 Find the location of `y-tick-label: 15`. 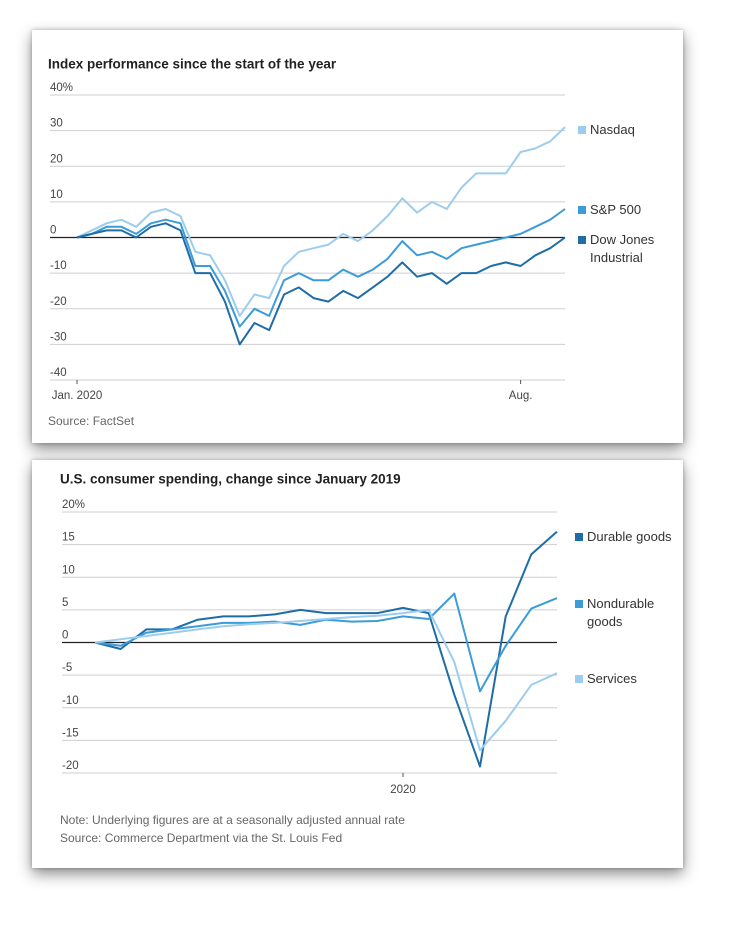

y-tick-label: 15 is located at coordinates (68, 538).